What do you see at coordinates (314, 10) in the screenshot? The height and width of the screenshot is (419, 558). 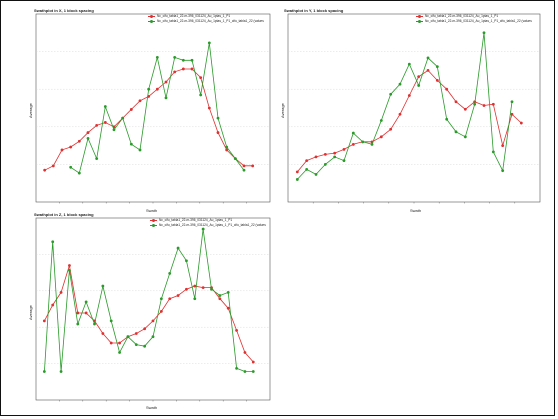 I see `chart-title: Swathplot in Y, 1 block spacing` at bounding box center [314, 10].